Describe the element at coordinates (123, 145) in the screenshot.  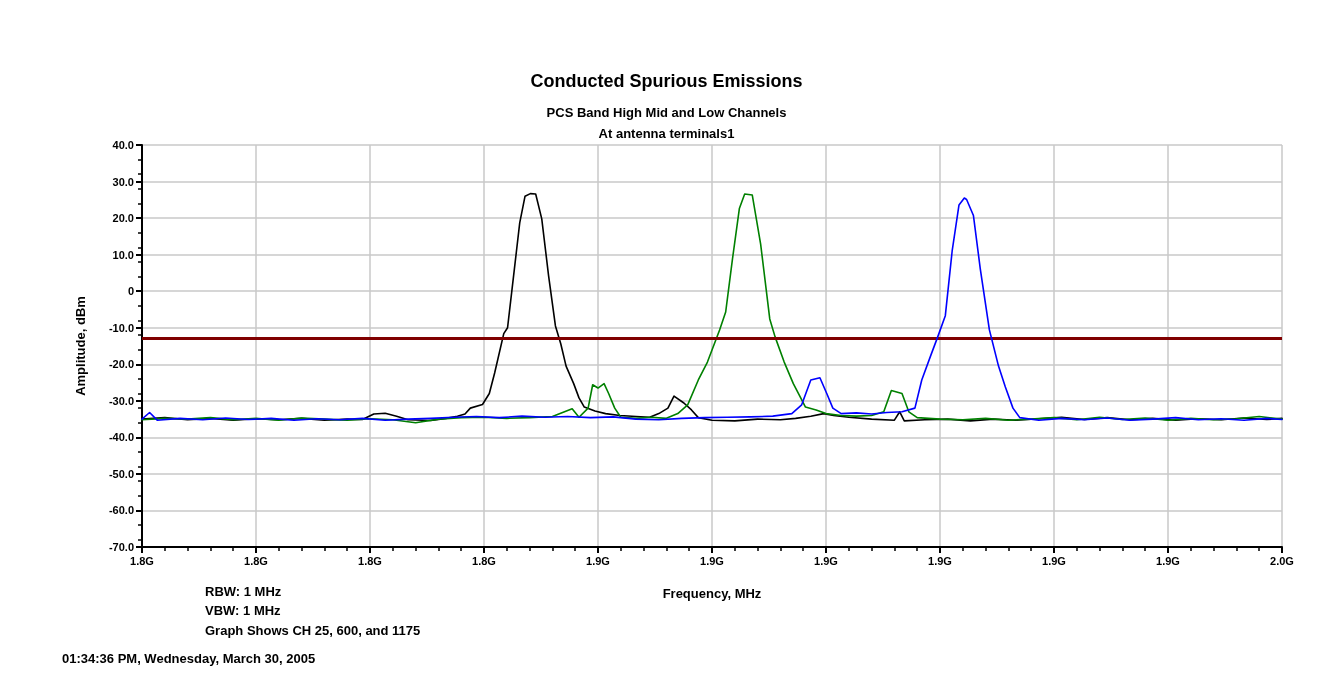
I see `y-tick-label: 40.0` at that location.